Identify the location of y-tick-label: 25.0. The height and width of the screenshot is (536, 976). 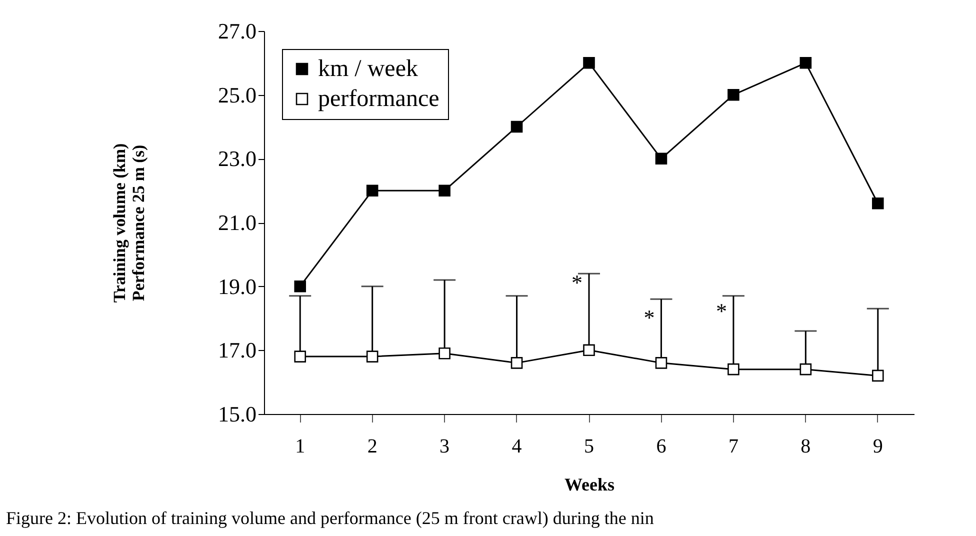
(237, 95).